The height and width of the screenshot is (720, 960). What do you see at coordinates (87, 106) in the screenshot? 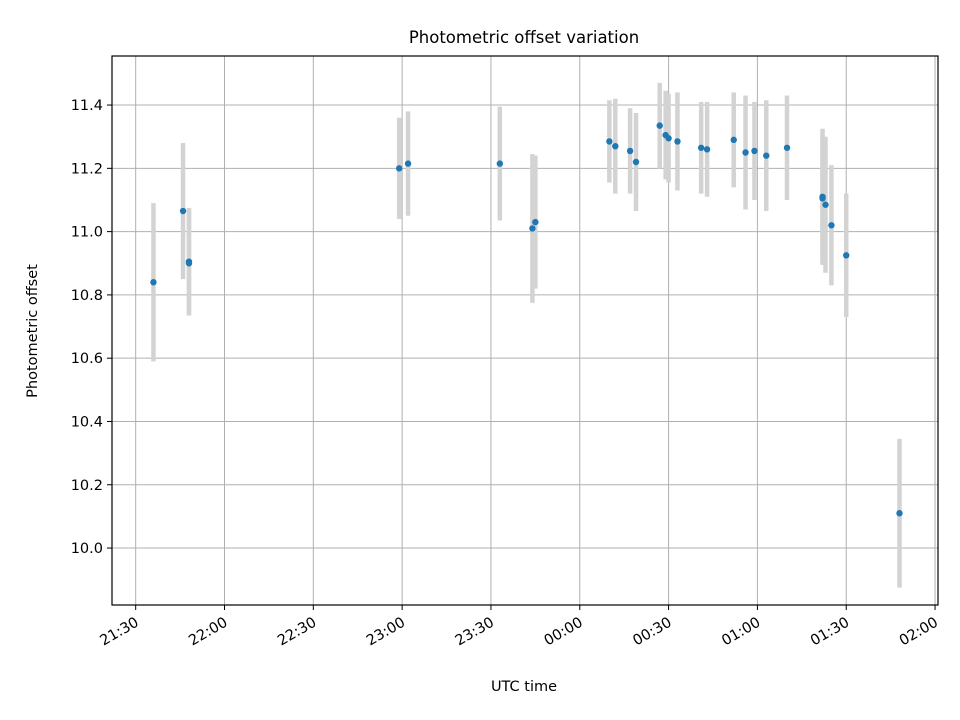
I see `y-tick-label: 11.4` at bounding box center [87, 106].